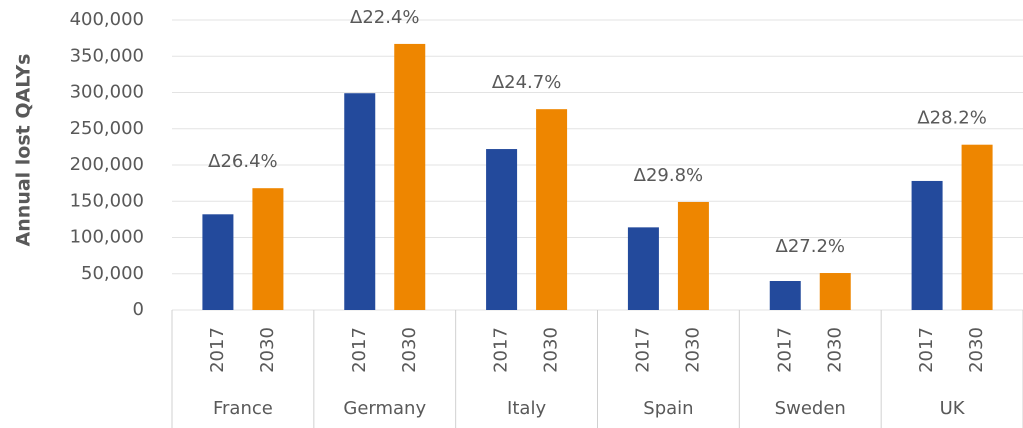 The height and width of the screenshot is (428, 1023). What do you see at coordinates (107, 164) in the screenshot?
I see `y-tick-label: 200,000` at bounding box center [107, 164].